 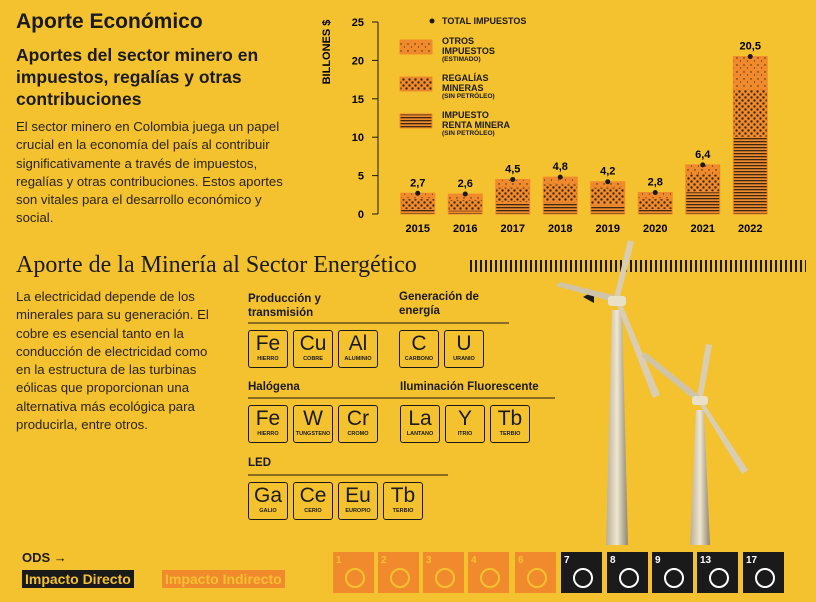 What do you see at coordinates (358, 138) in the screenshot?
I see `y-tick-label: 10` at bounding box center [358, 138].